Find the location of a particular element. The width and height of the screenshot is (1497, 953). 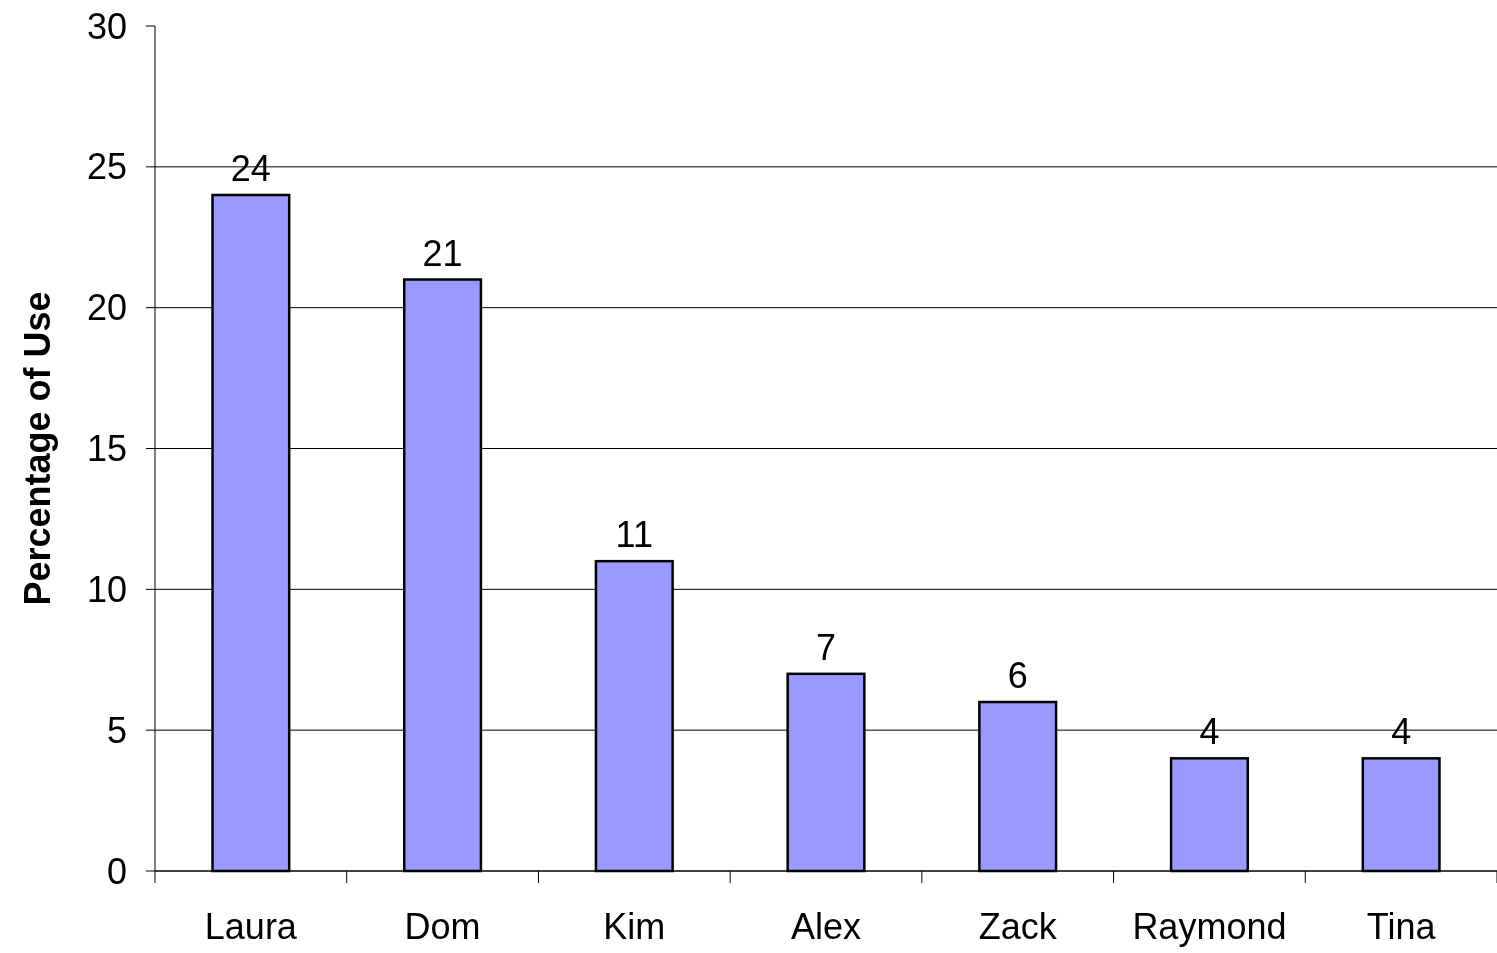

y-tick-label: 20 is located at coordinates (106, 308).